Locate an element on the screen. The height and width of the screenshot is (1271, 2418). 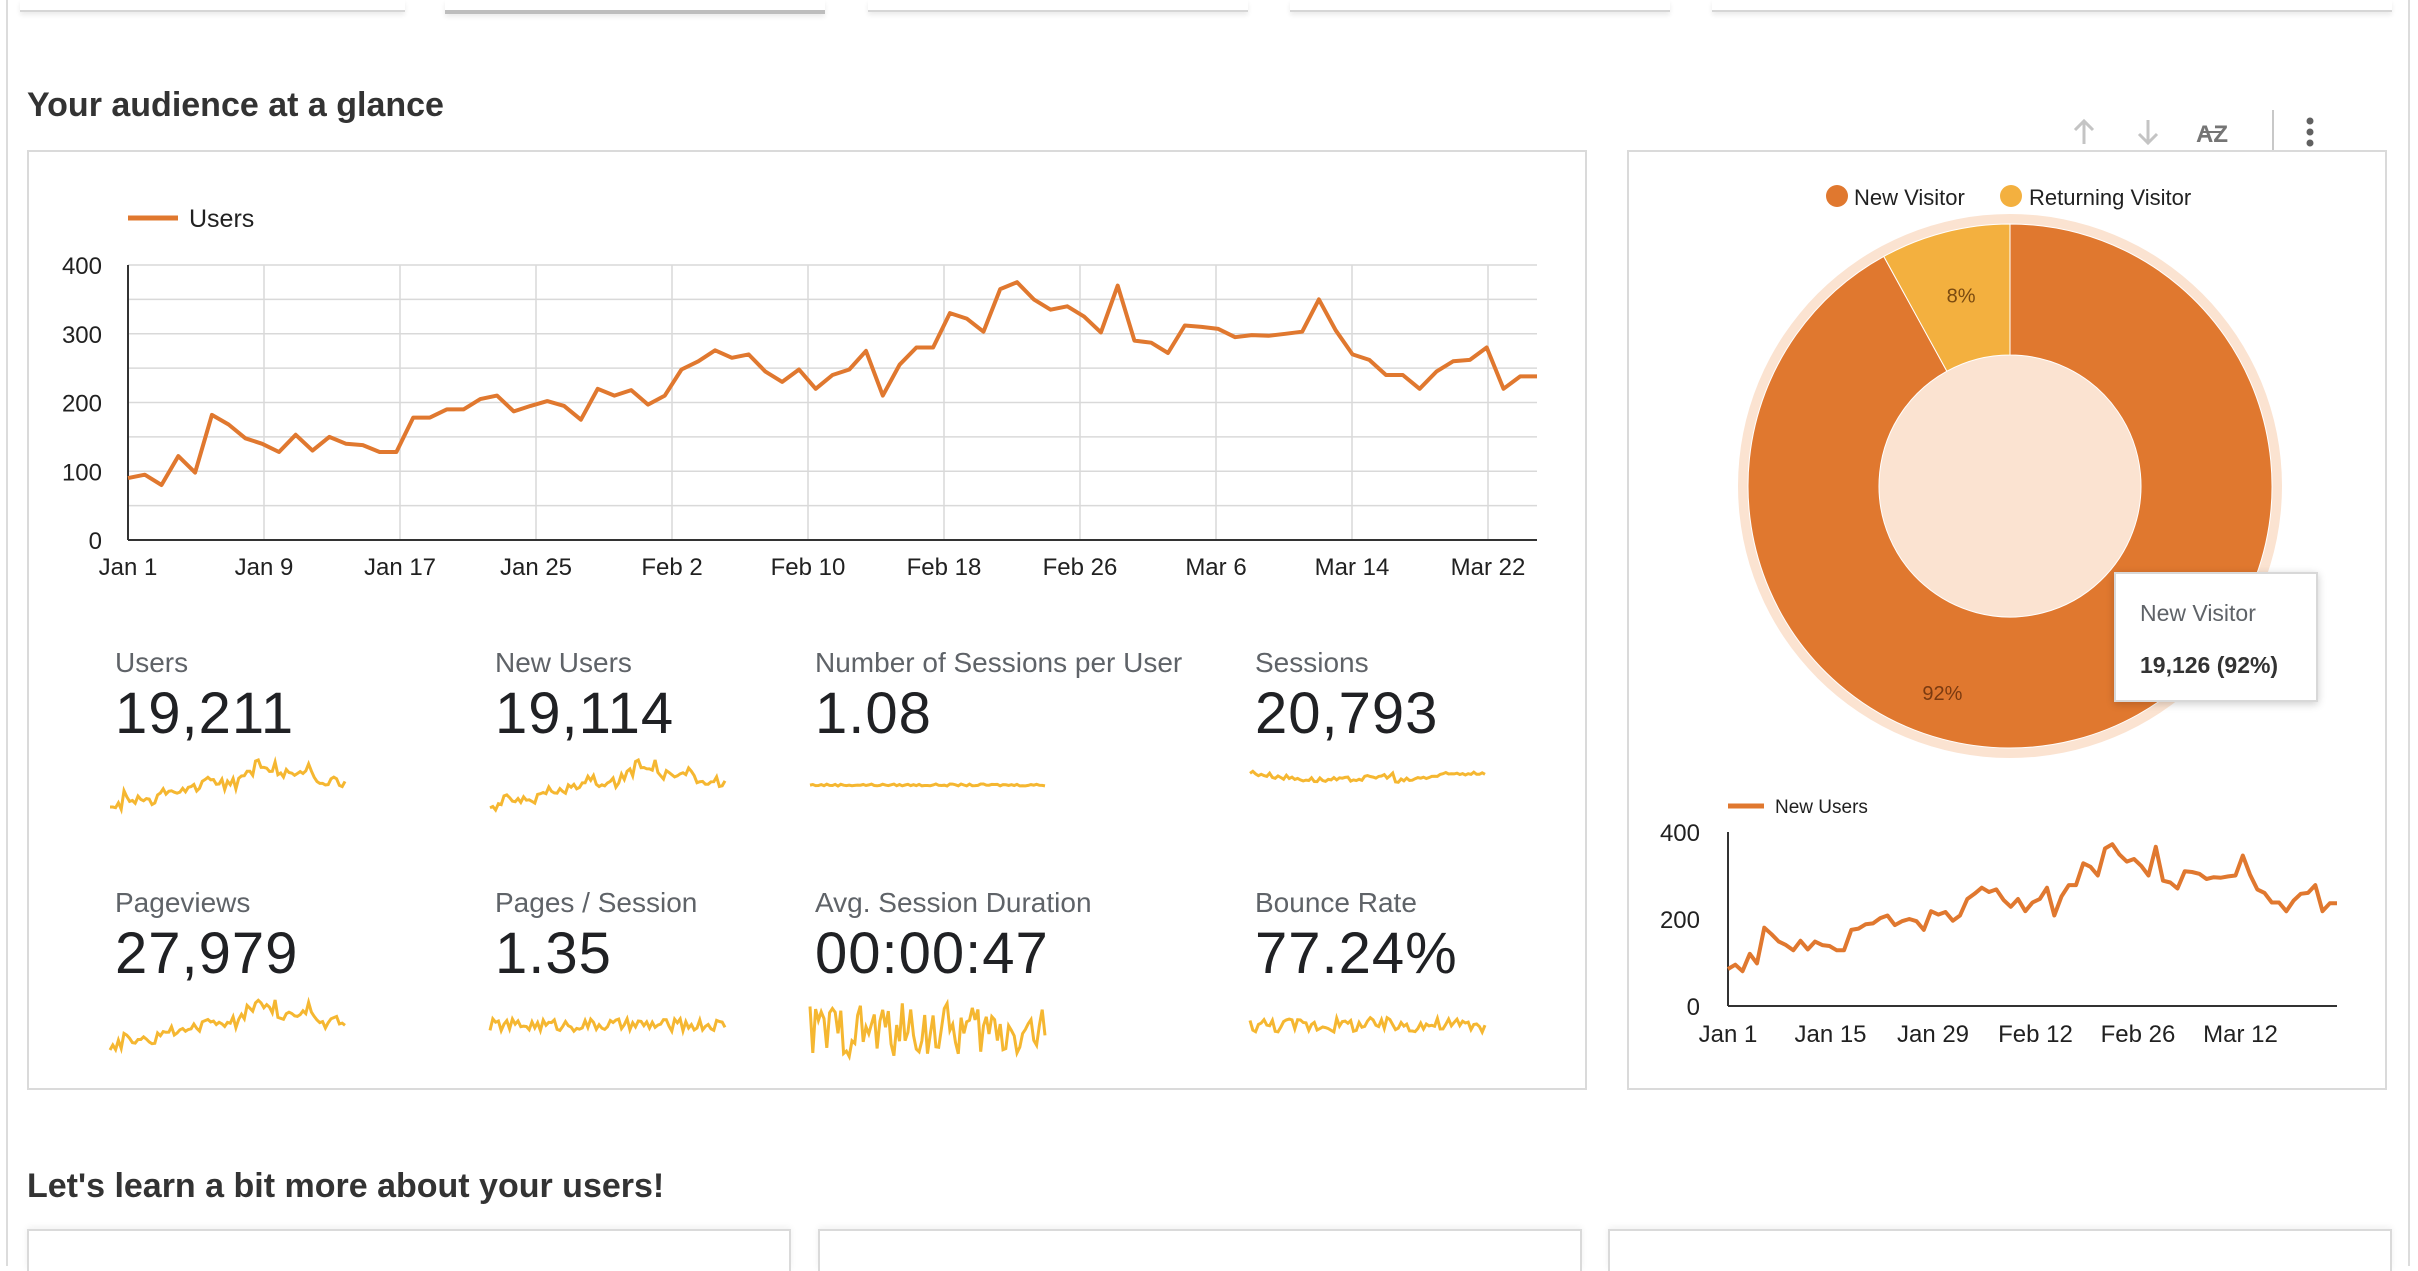
y-tick-label: 100 is located at coordinates (82, 472).